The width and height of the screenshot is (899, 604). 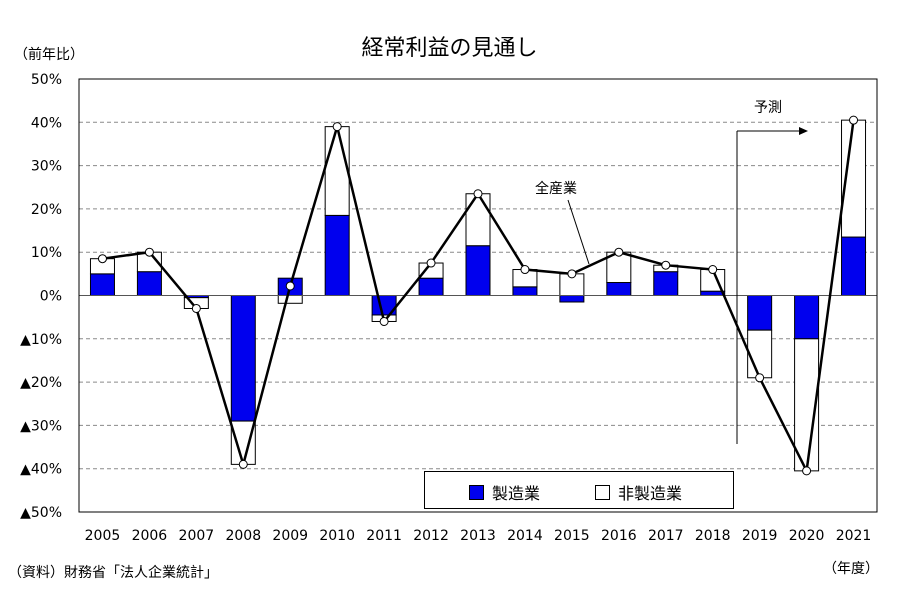 I want to click on x-tick-label: 2020, so click(x=807, y=536).